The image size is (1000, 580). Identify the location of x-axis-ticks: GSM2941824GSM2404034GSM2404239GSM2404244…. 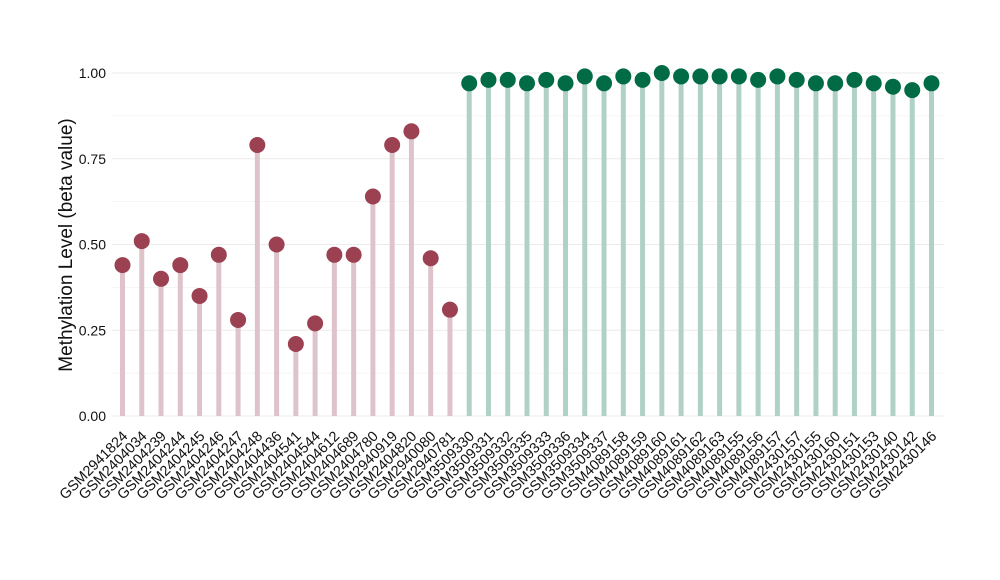
(499, 466).